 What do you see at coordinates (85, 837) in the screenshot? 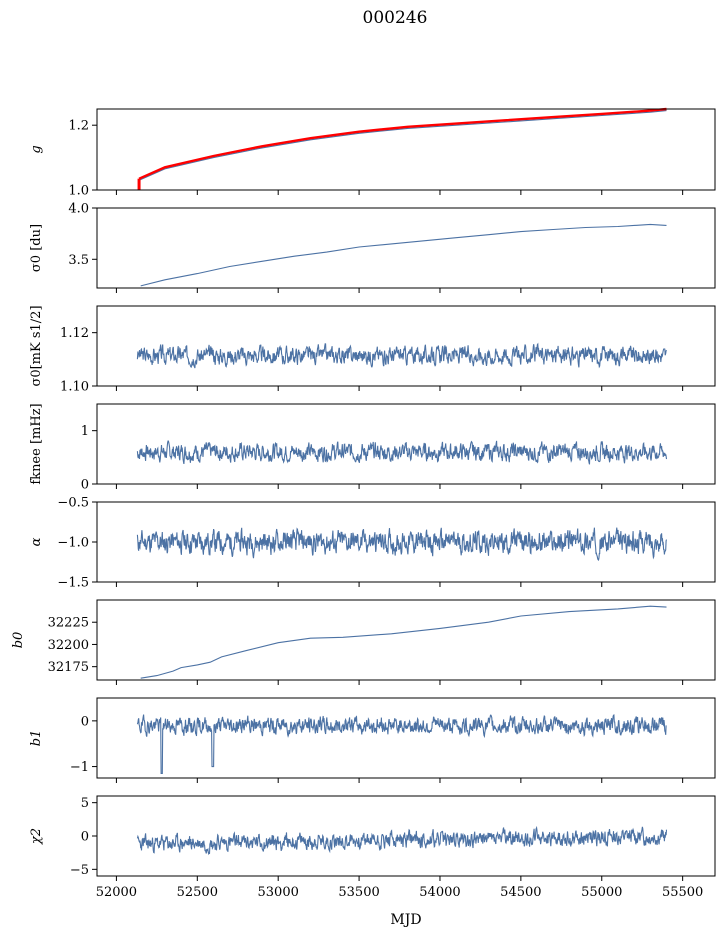
I see `y-tick-label-chi2: 0` at bounding box center [85, 837].